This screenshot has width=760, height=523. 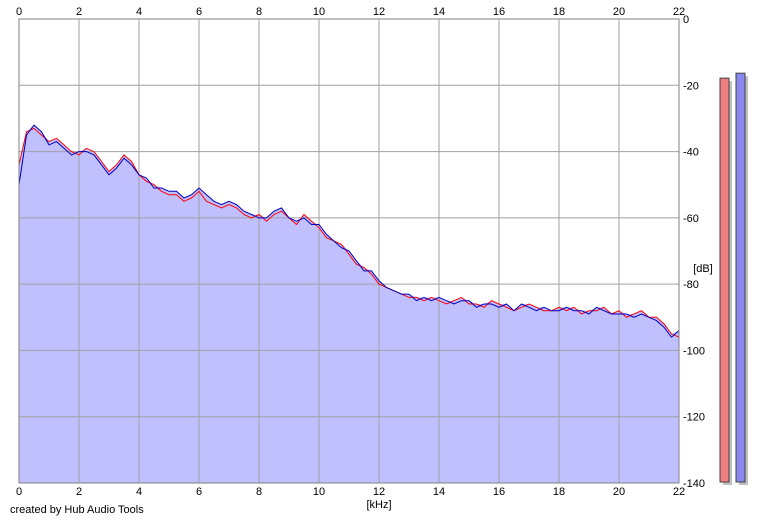 What do you see at coordinates (703, 269) in the screenshot?
I see `y-axis-label: [dB]` at bounding box center [703, 269].